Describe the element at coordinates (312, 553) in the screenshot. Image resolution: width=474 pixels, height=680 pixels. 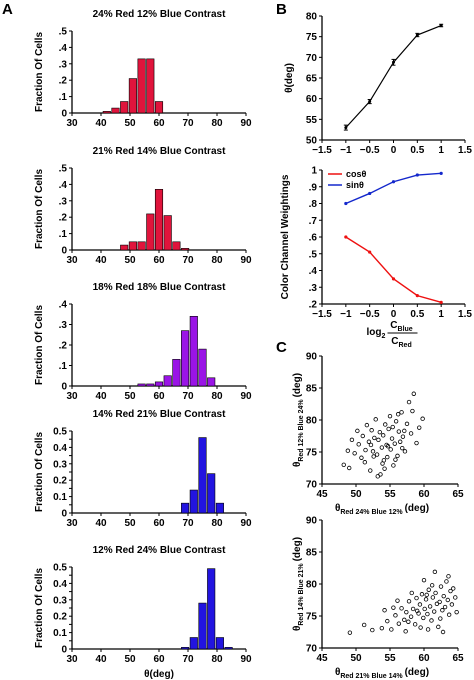
I see `y-tick-label: 85` at that location.